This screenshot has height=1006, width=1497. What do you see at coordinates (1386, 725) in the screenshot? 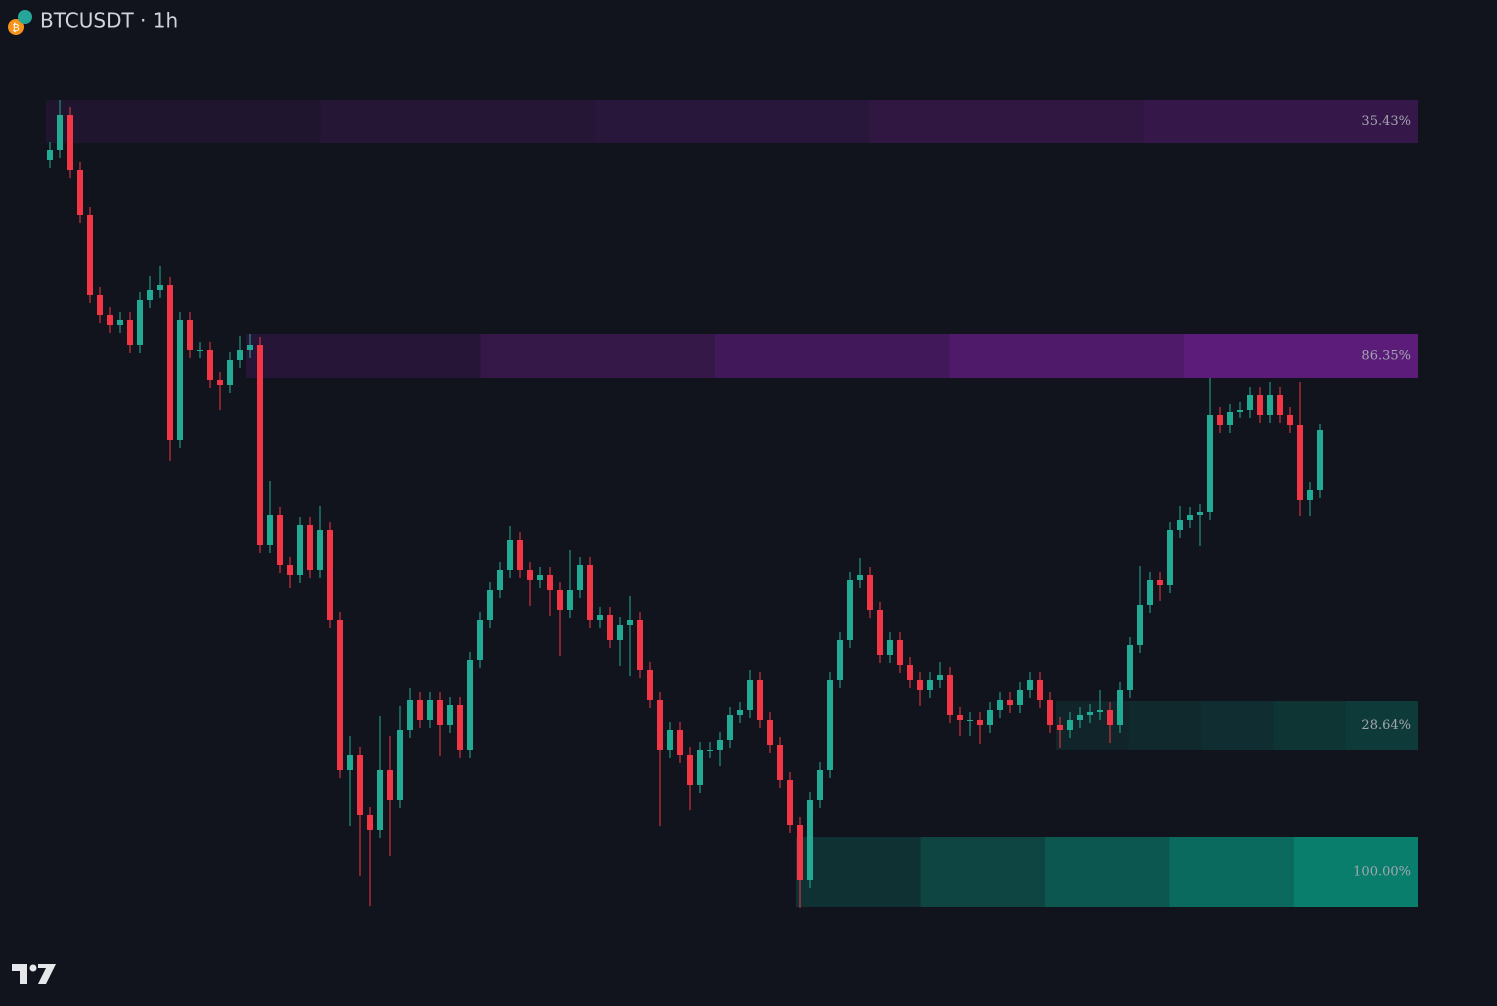
I see `zone-label: 28.64%` at bounding box center [1386, 725].